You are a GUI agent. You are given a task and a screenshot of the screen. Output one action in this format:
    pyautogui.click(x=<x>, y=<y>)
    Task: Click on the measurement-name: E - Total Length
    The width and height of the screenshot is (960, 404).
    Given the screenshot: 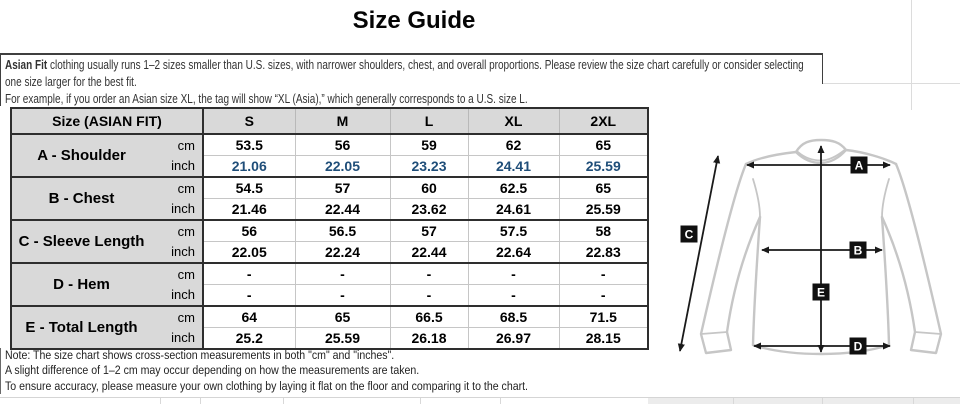 What is the action you would take?
    pyautogui.click(x=81, y=327)
    